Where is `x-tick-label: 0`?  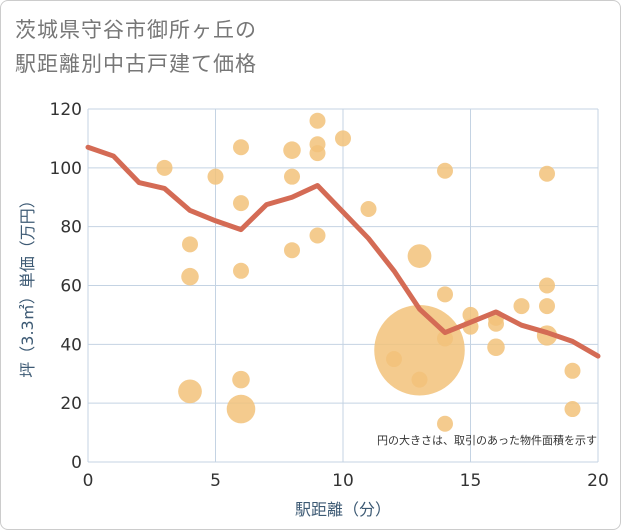 x-tick-label: 0 is located at coordinates (88, 481).